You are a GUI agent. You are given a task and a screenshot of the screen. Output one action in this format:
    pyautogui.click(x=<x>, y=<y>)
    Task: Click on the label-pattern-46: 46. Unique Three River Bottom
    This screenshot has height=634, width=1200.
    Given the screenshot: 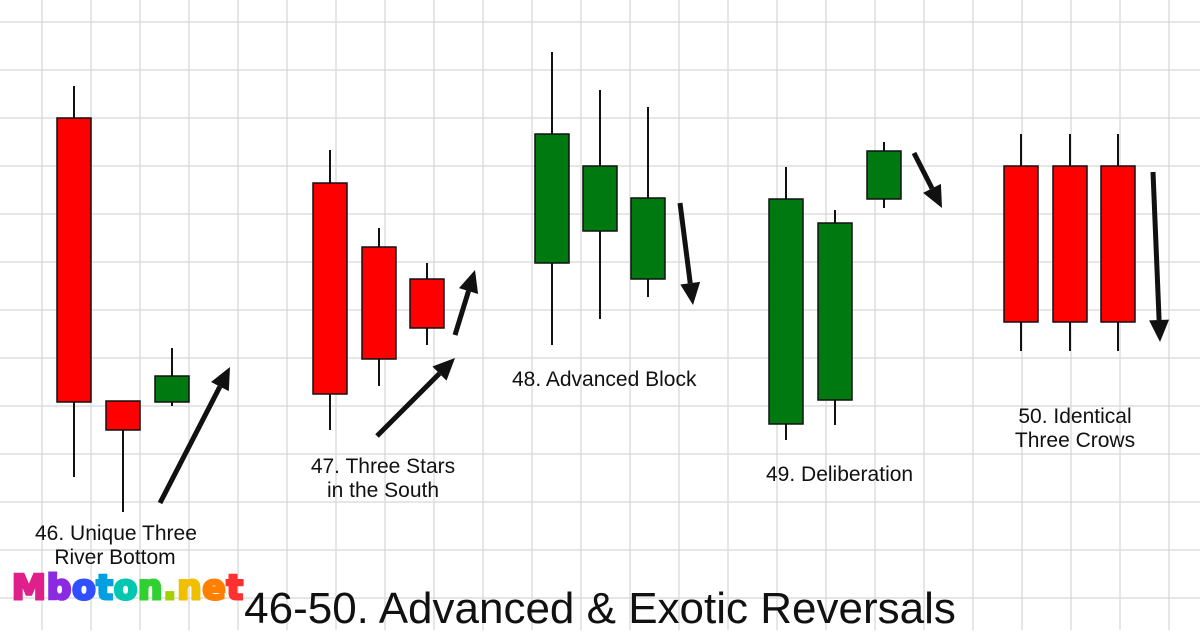 What is the action you would take?
    pyautogui.click(x=116, y=546)
    